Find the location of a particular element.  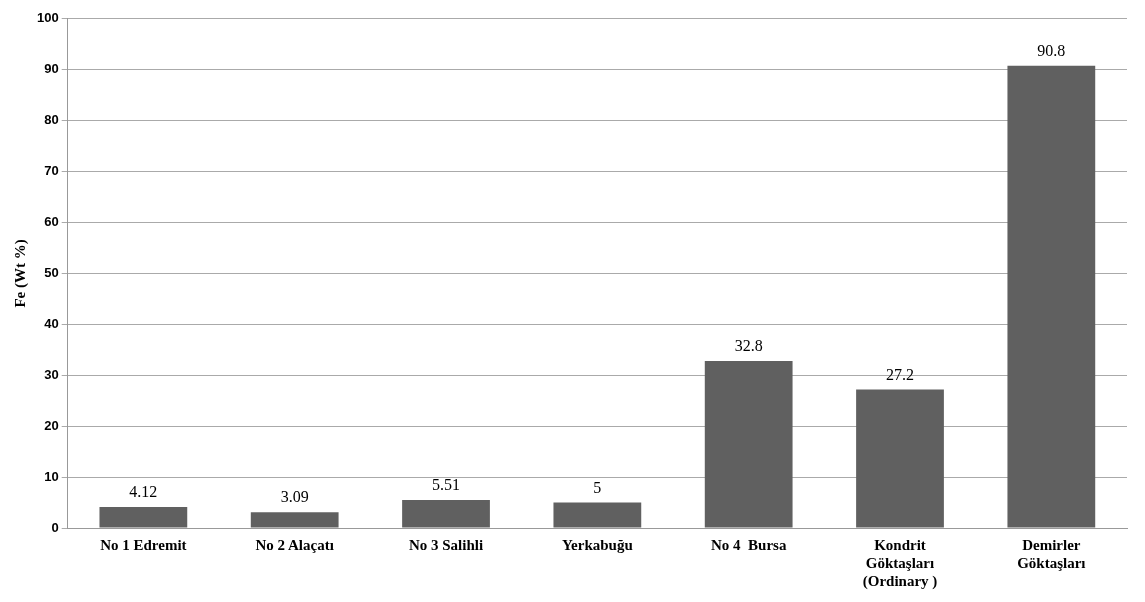

data-label: 5 is located at coordinates (597, 487).